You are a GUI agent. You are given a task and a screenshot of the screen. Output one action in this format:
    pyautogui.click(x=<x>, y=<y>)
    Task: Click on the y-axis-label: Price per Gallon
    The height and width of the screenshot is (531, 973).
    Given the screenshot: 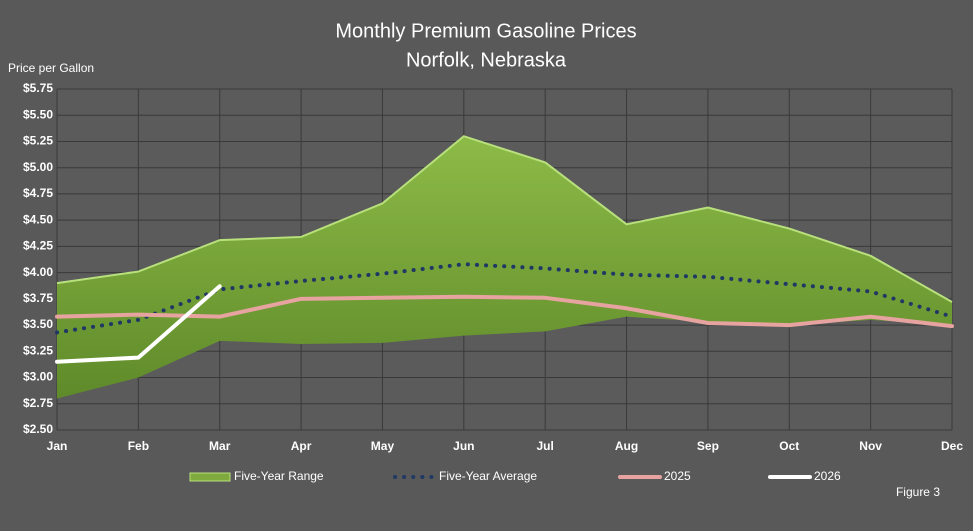 What is the action you would take?
    pyautogui.click(x=51, y=68)
    